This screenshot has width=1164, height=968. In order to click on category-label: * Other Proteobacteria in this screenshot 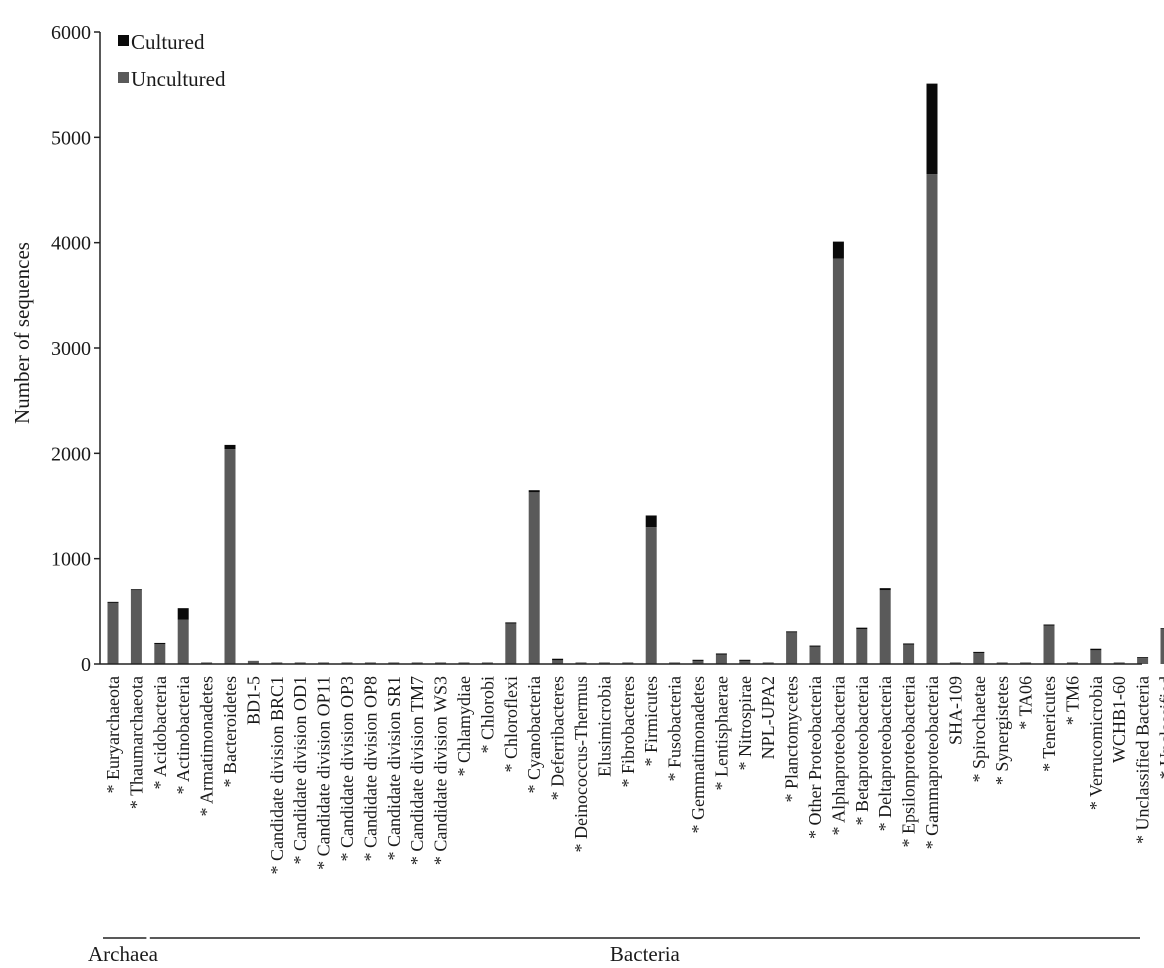, I will do `click(815, 757)`.